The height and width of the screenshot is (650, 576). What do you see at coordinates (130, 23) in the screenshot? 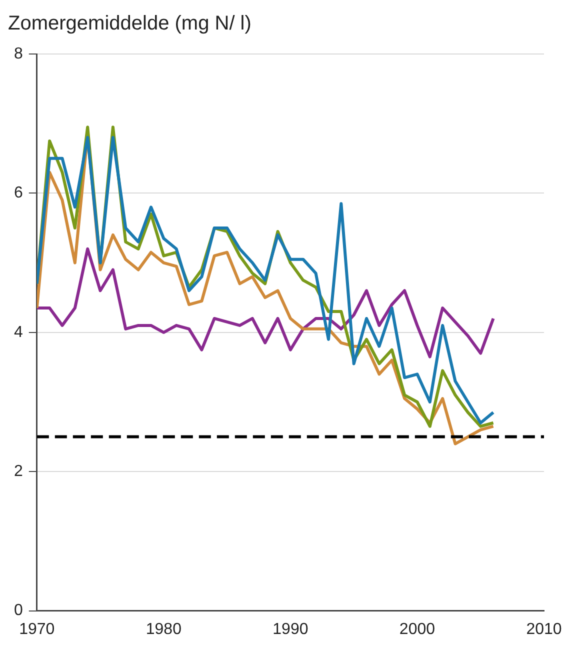
I see `chart-title: Zomergemiddelde (mg N/ l)` at bounding box center [130, 23].